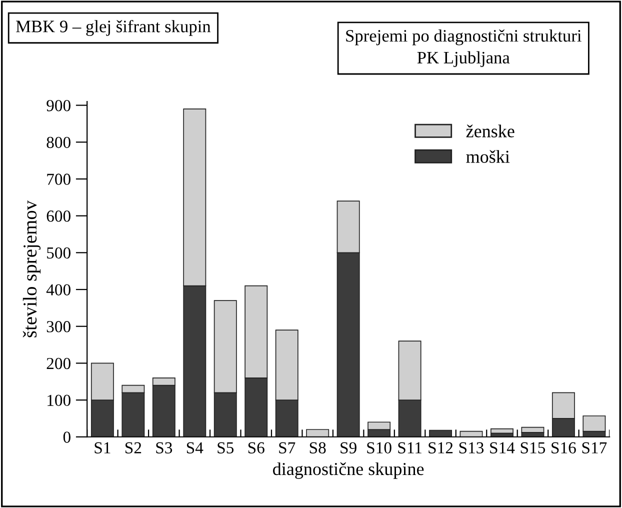 The image size is (622, 508). Describe the element at coordinates (226, 448) in the screenshot. I see `x-tick-label: S5` at that location.